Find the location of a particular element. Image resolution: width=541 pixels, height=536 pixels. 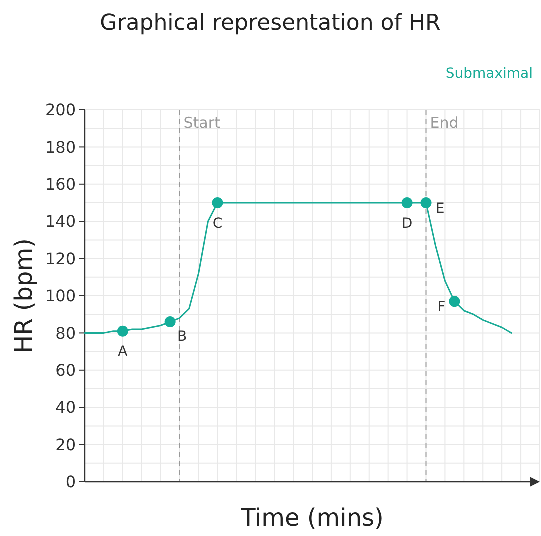

text: Start is located at coordinates (202, 123).